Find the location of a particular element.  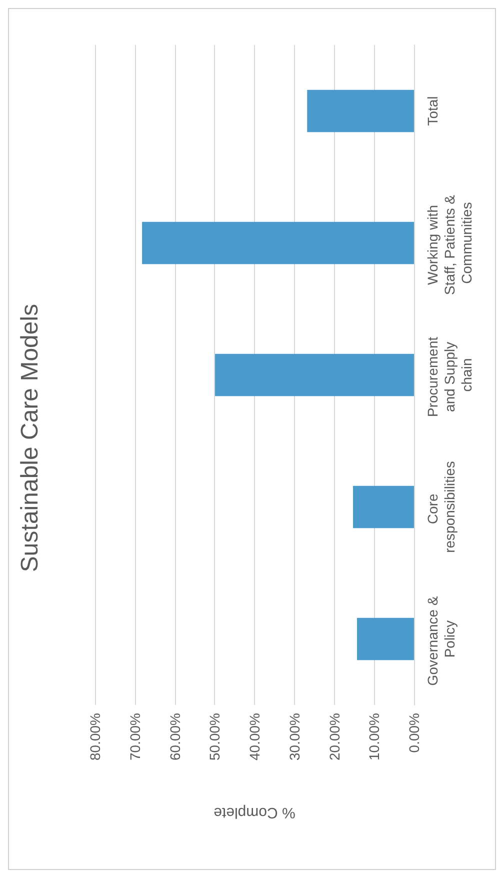

x-tick-label: 60.00% is located at coordinates (174, 736).